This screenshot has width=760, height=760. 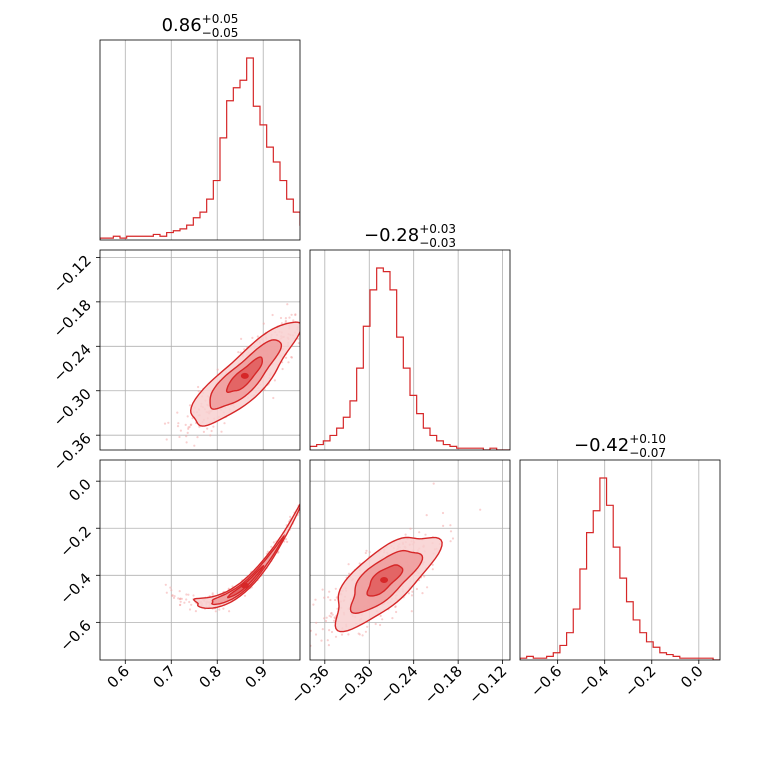 I want to click on histogram-panel-2: −0.42+0.10 −0.07, so click(x=620, y=546).